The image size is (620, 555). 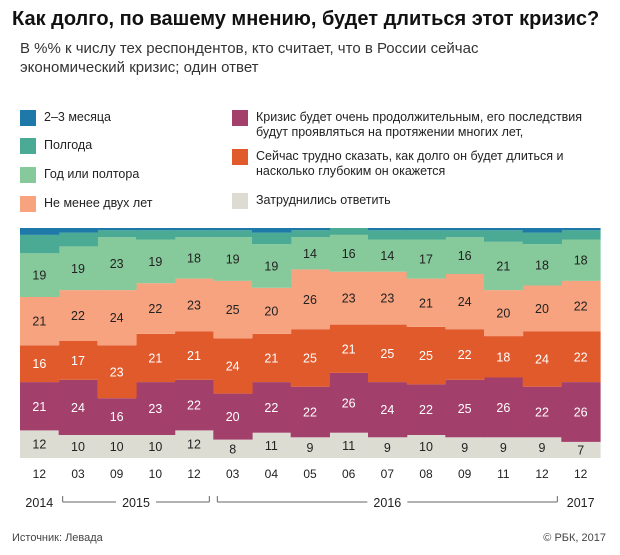 I want to click on value-label: 10, so click(x=155, y=447).